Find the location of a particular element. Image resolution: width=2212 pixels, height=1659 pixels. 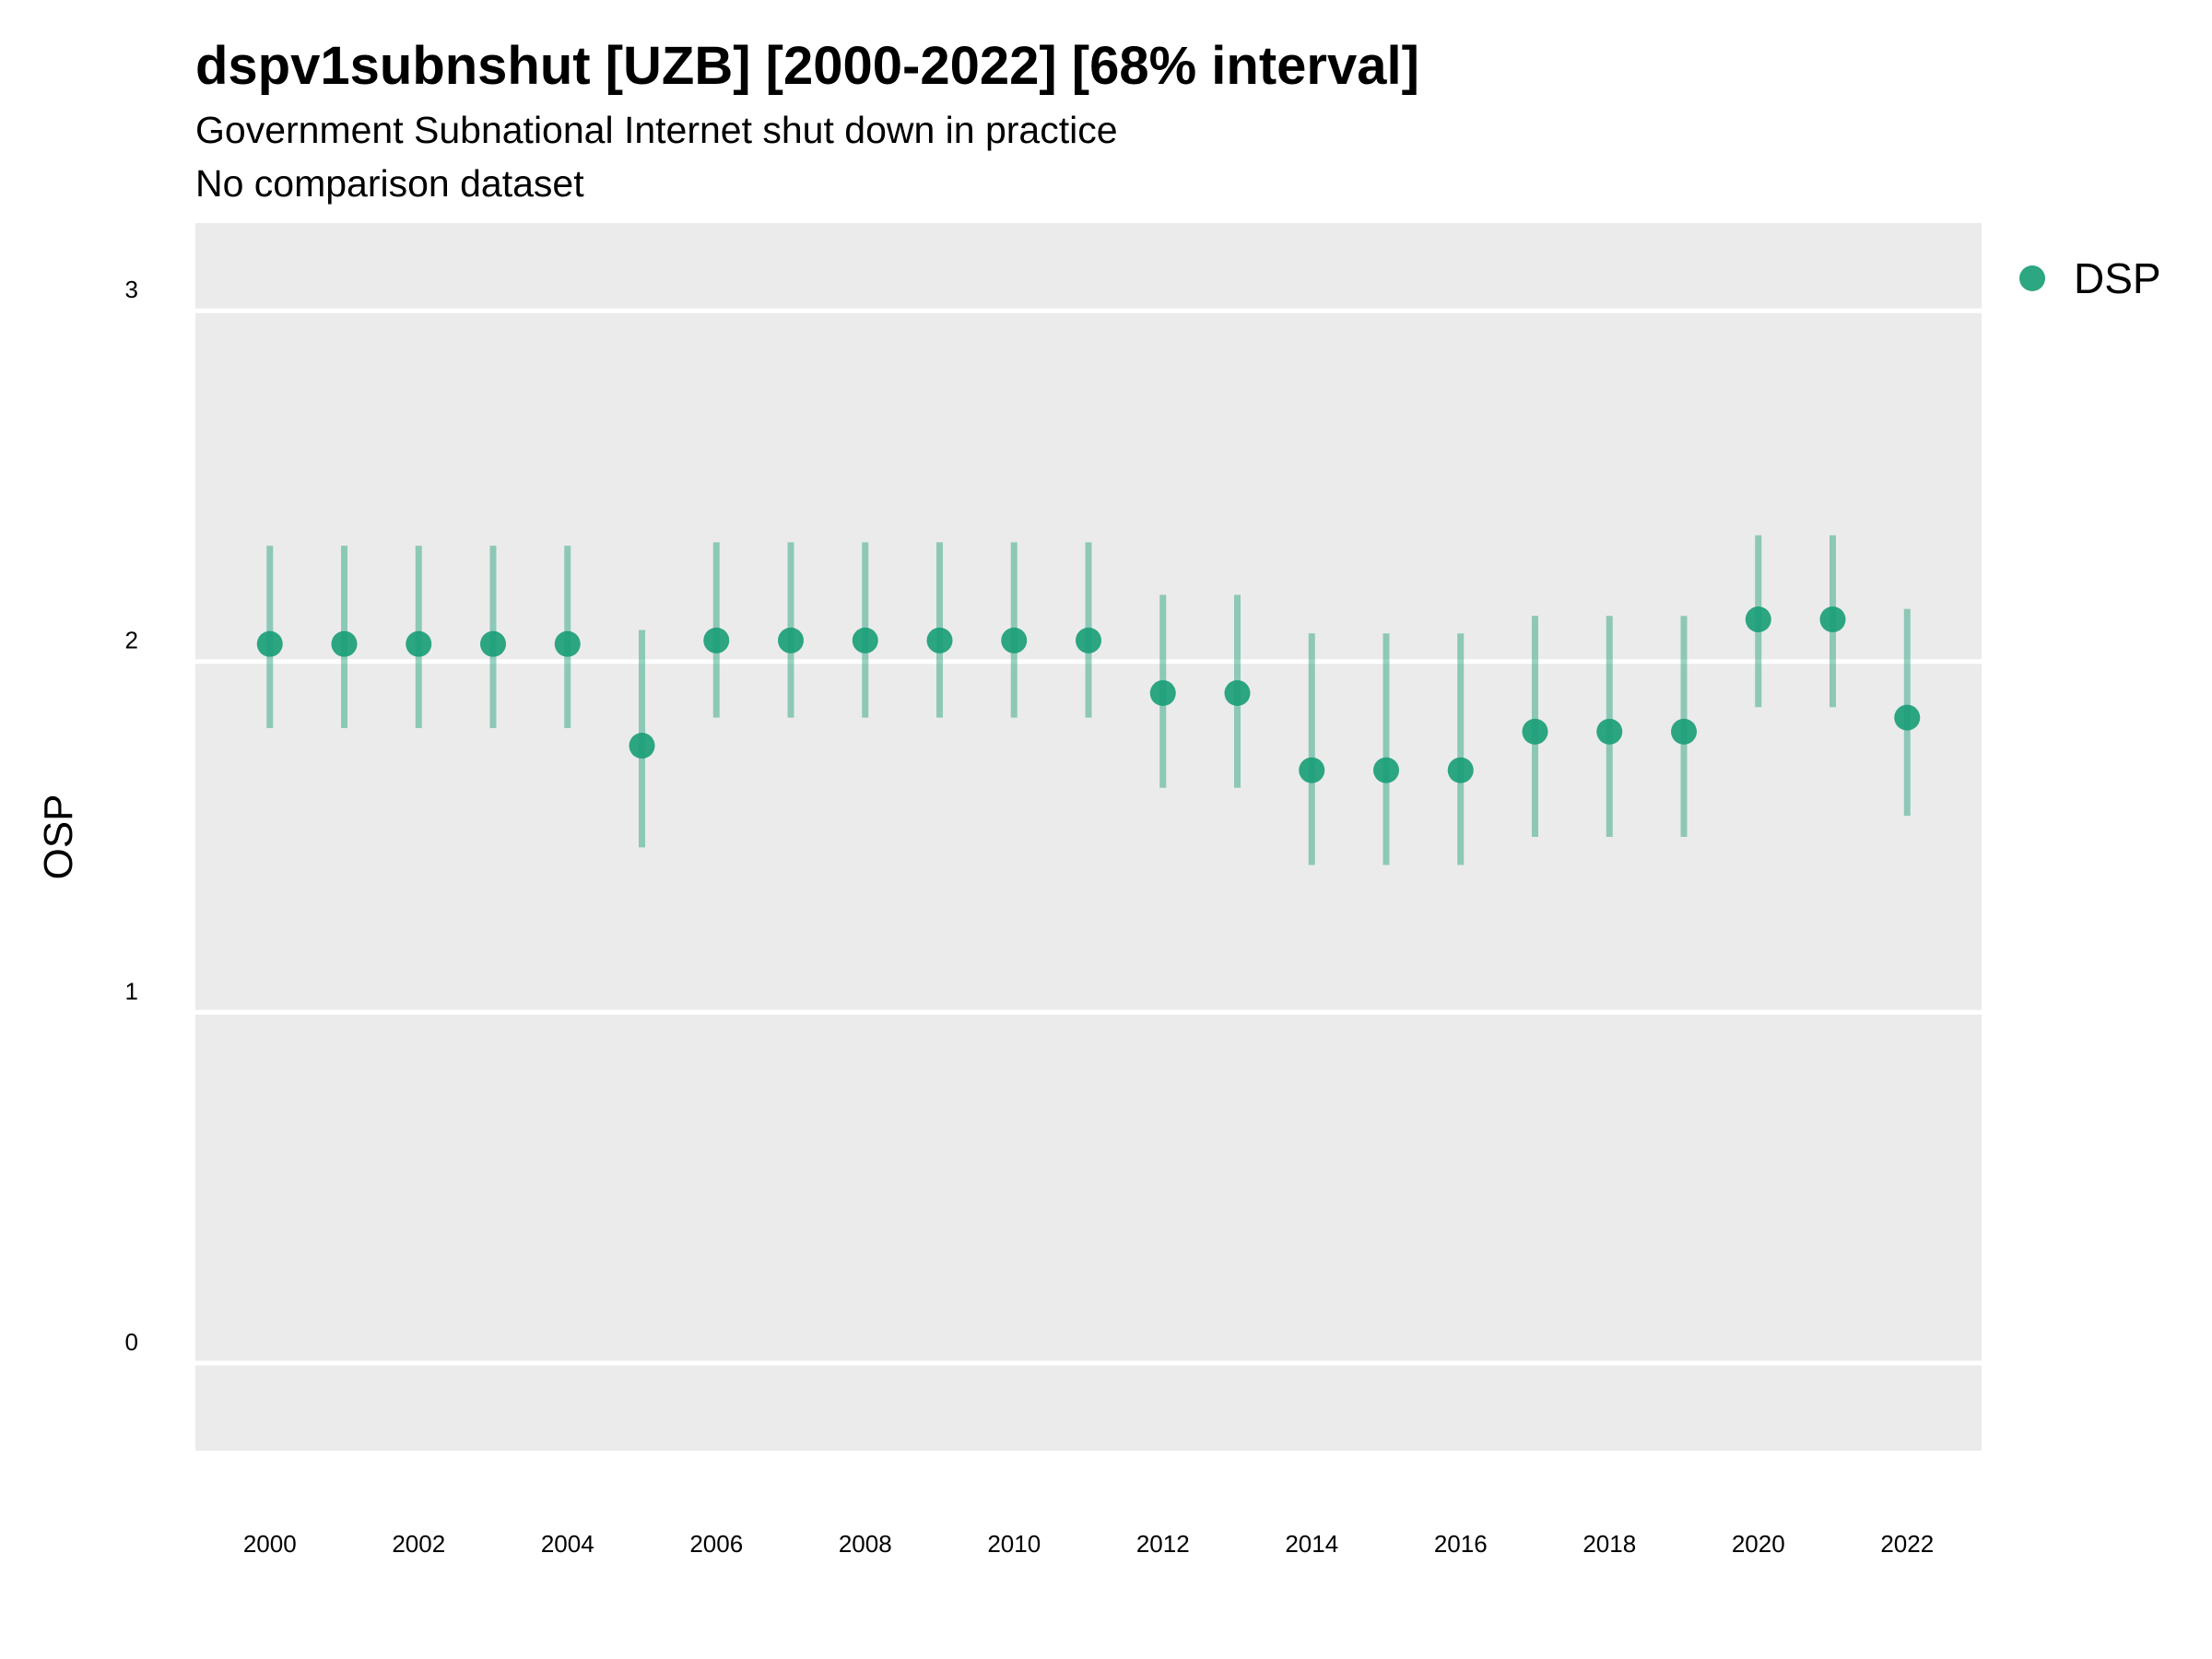

x-tick-label: 2006 is located at coordinates (716, 1544).